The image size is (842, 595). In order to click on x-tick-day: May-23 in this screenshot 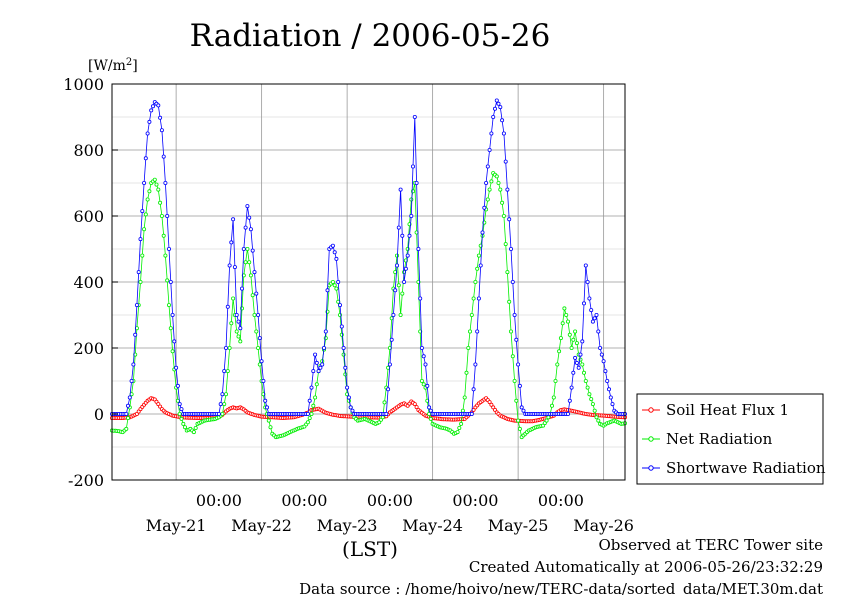, I will do `click(347, 525)`.